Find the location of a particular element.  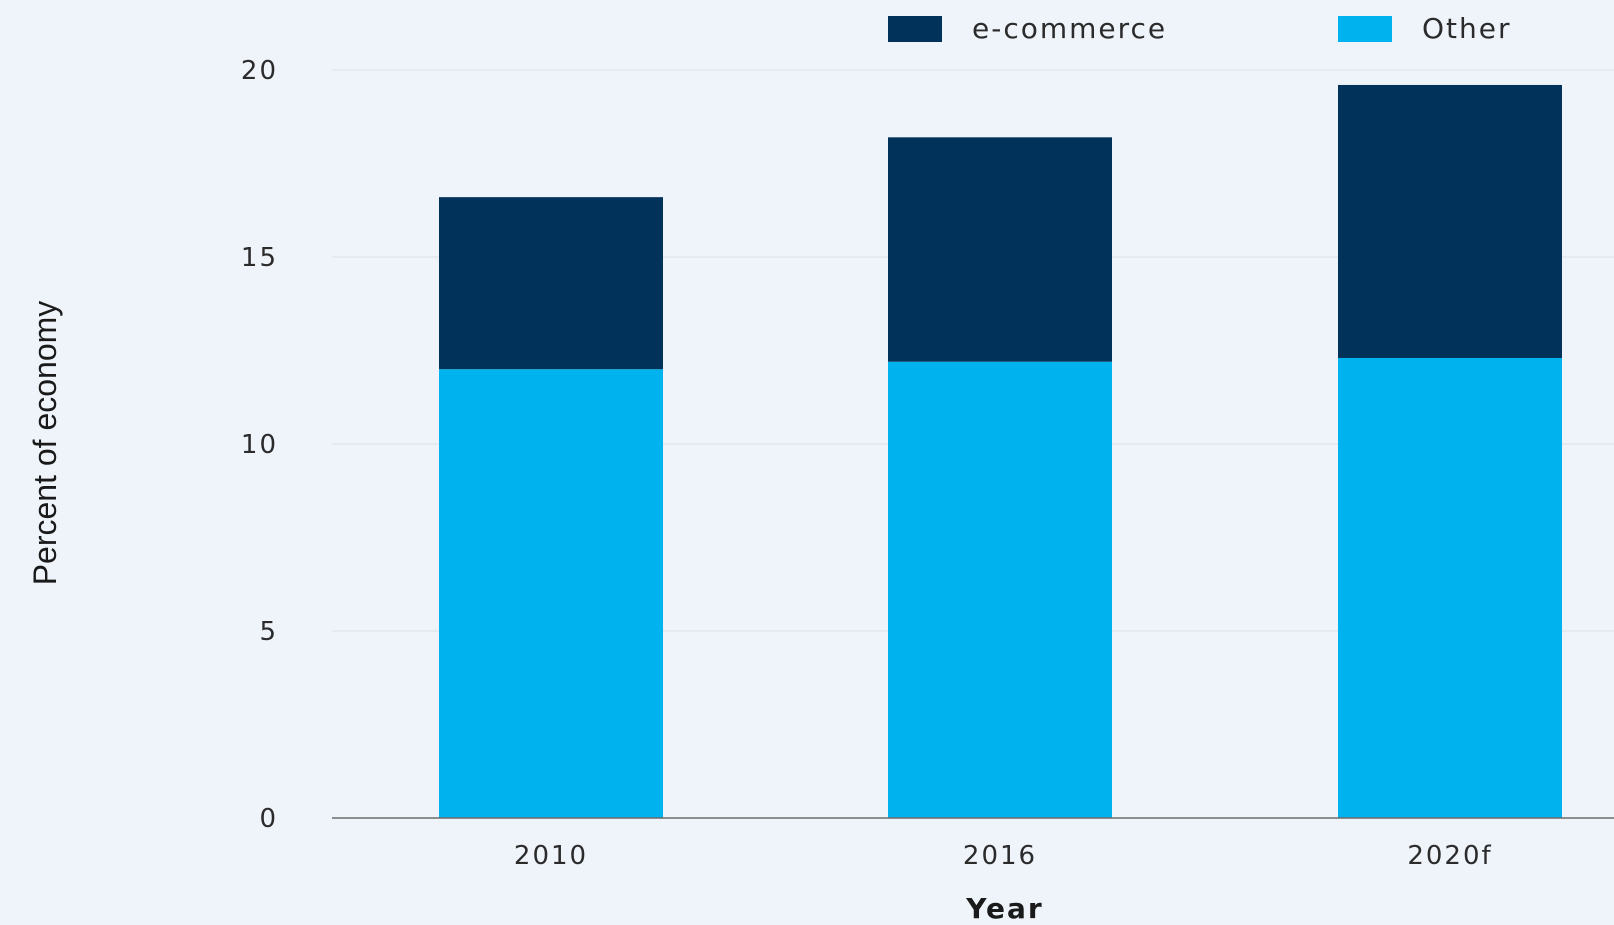

y-tick-label: 5 is located at coordinates (268, 632).